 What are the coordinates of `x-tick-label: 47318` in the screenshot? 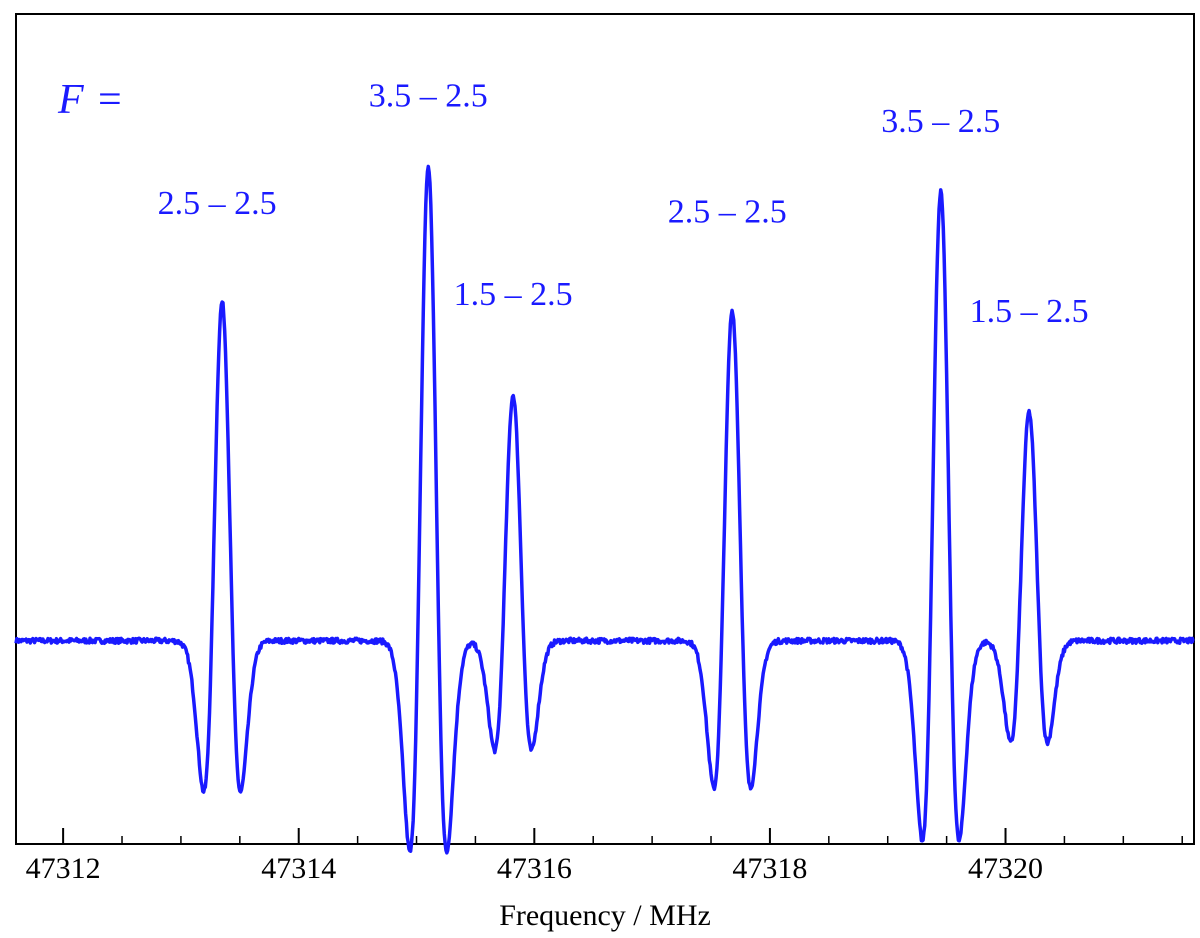 It's located at (769, 868).